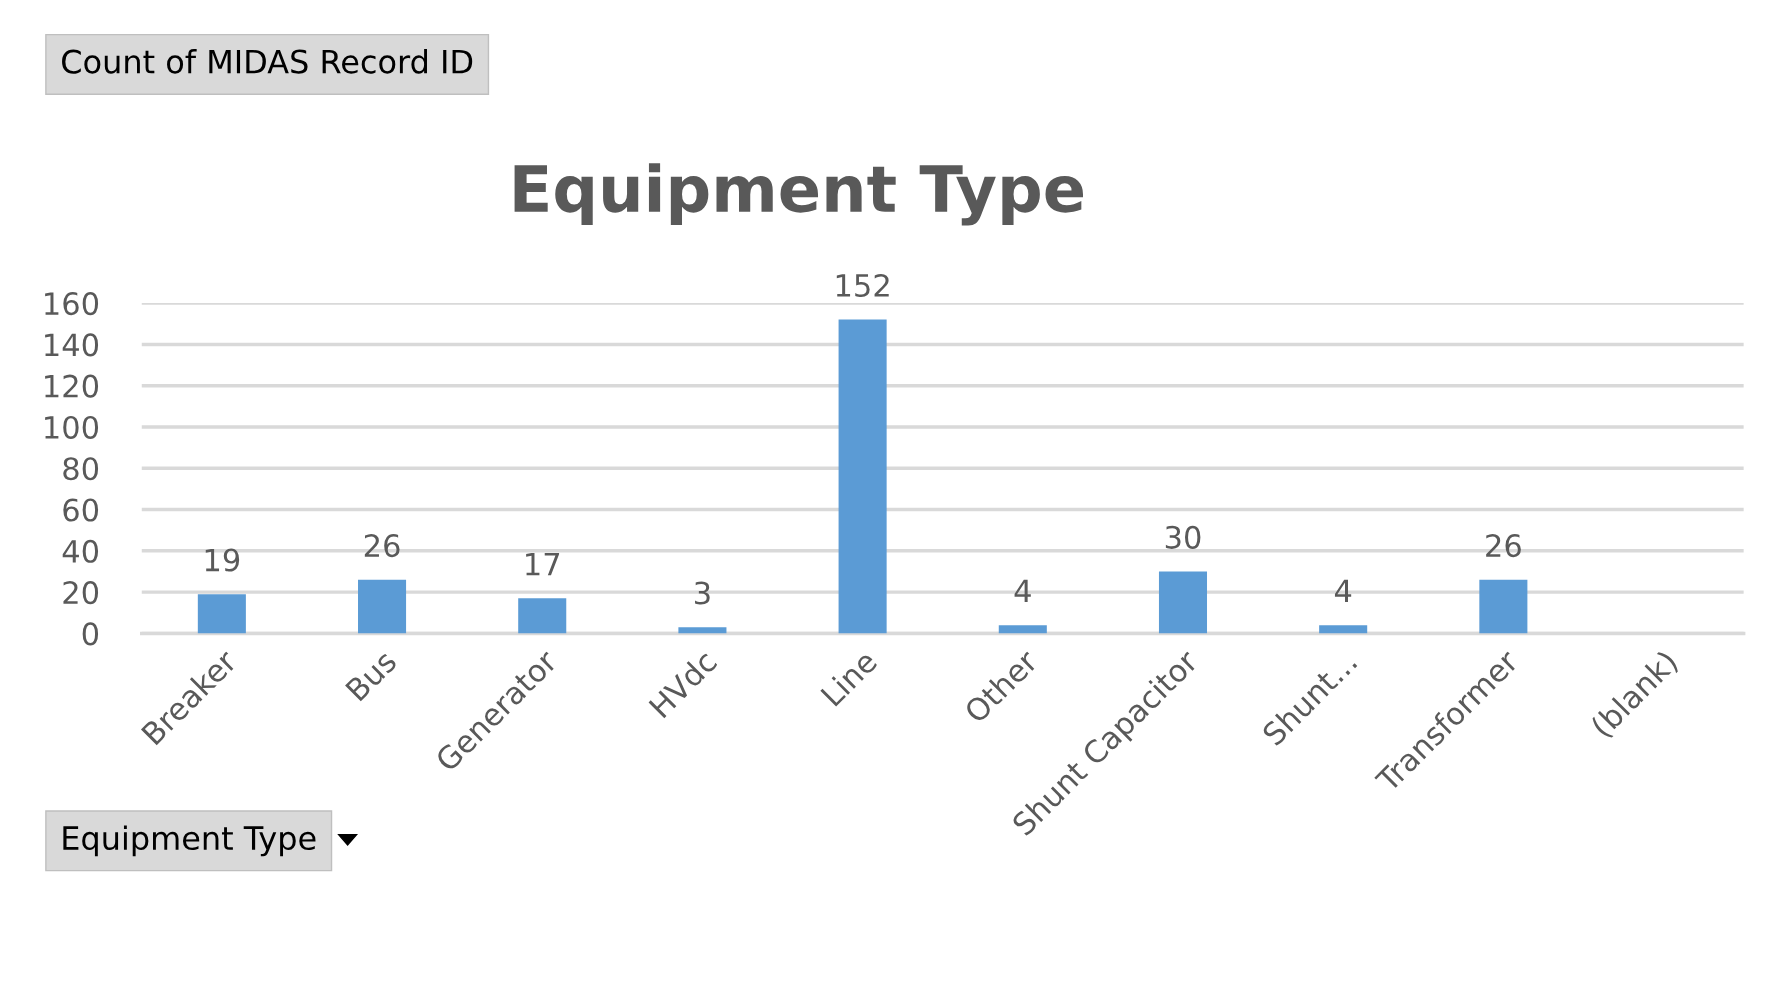  What do you see at coordinates (222, 560) in the screenshot?
I see `data-label: 19` at bounding box center [222, 560].